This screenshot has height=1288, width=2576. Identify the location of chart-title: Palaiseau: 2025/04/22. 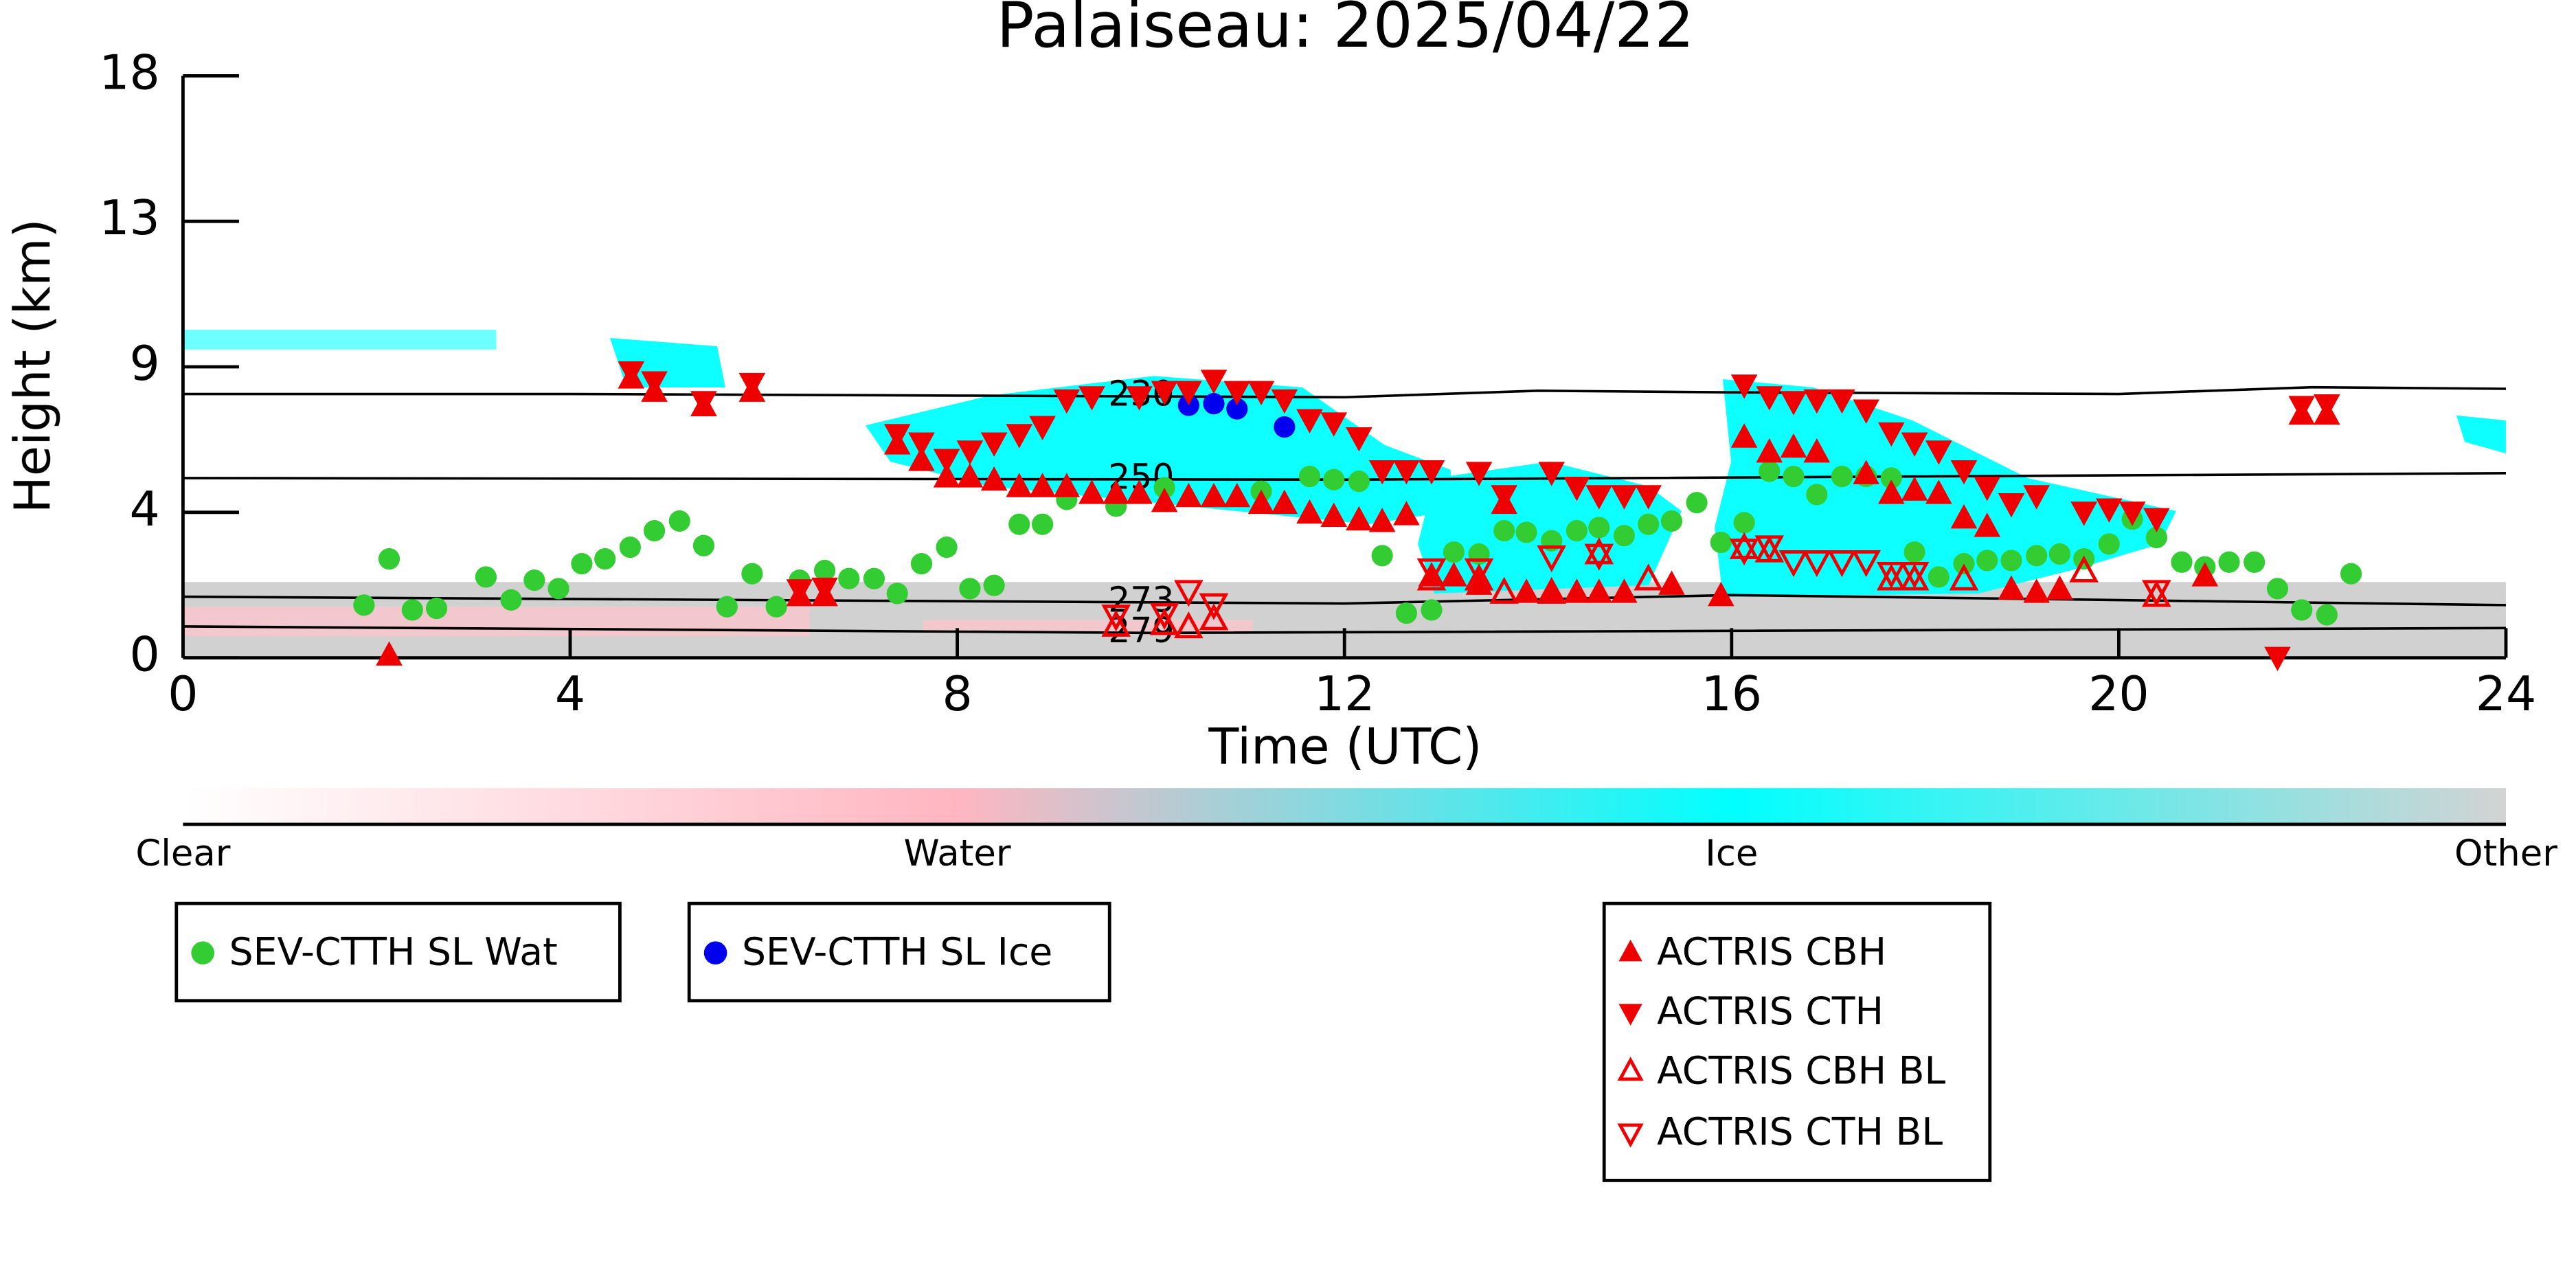
(1345, 31).